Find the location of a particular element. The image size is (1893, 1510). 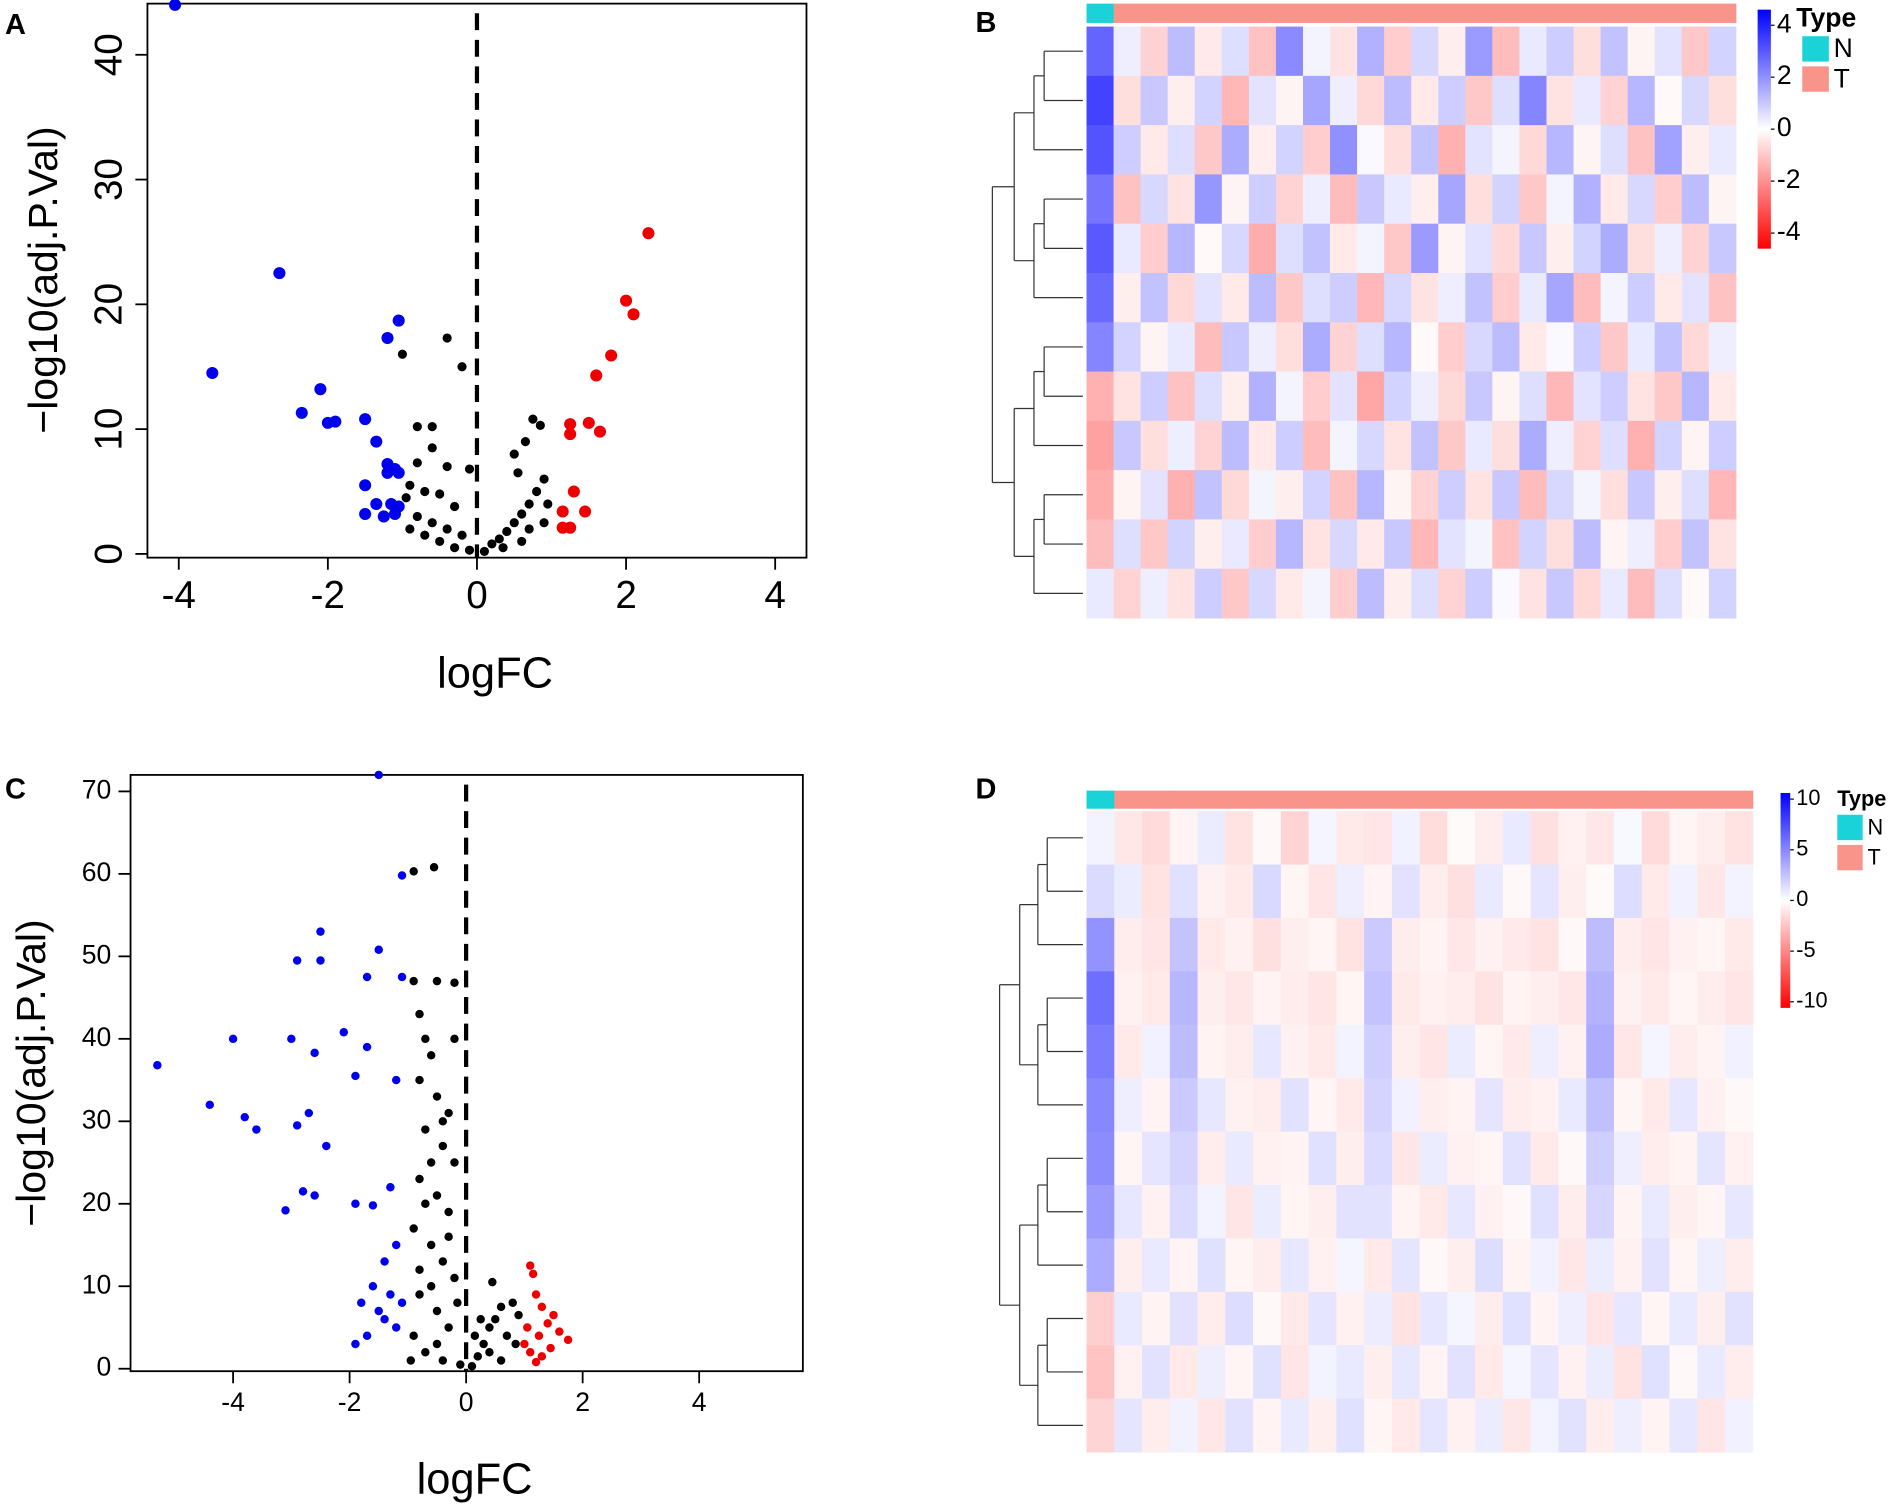

color-bar-label: 0 is located at coordinates (1784, 127).